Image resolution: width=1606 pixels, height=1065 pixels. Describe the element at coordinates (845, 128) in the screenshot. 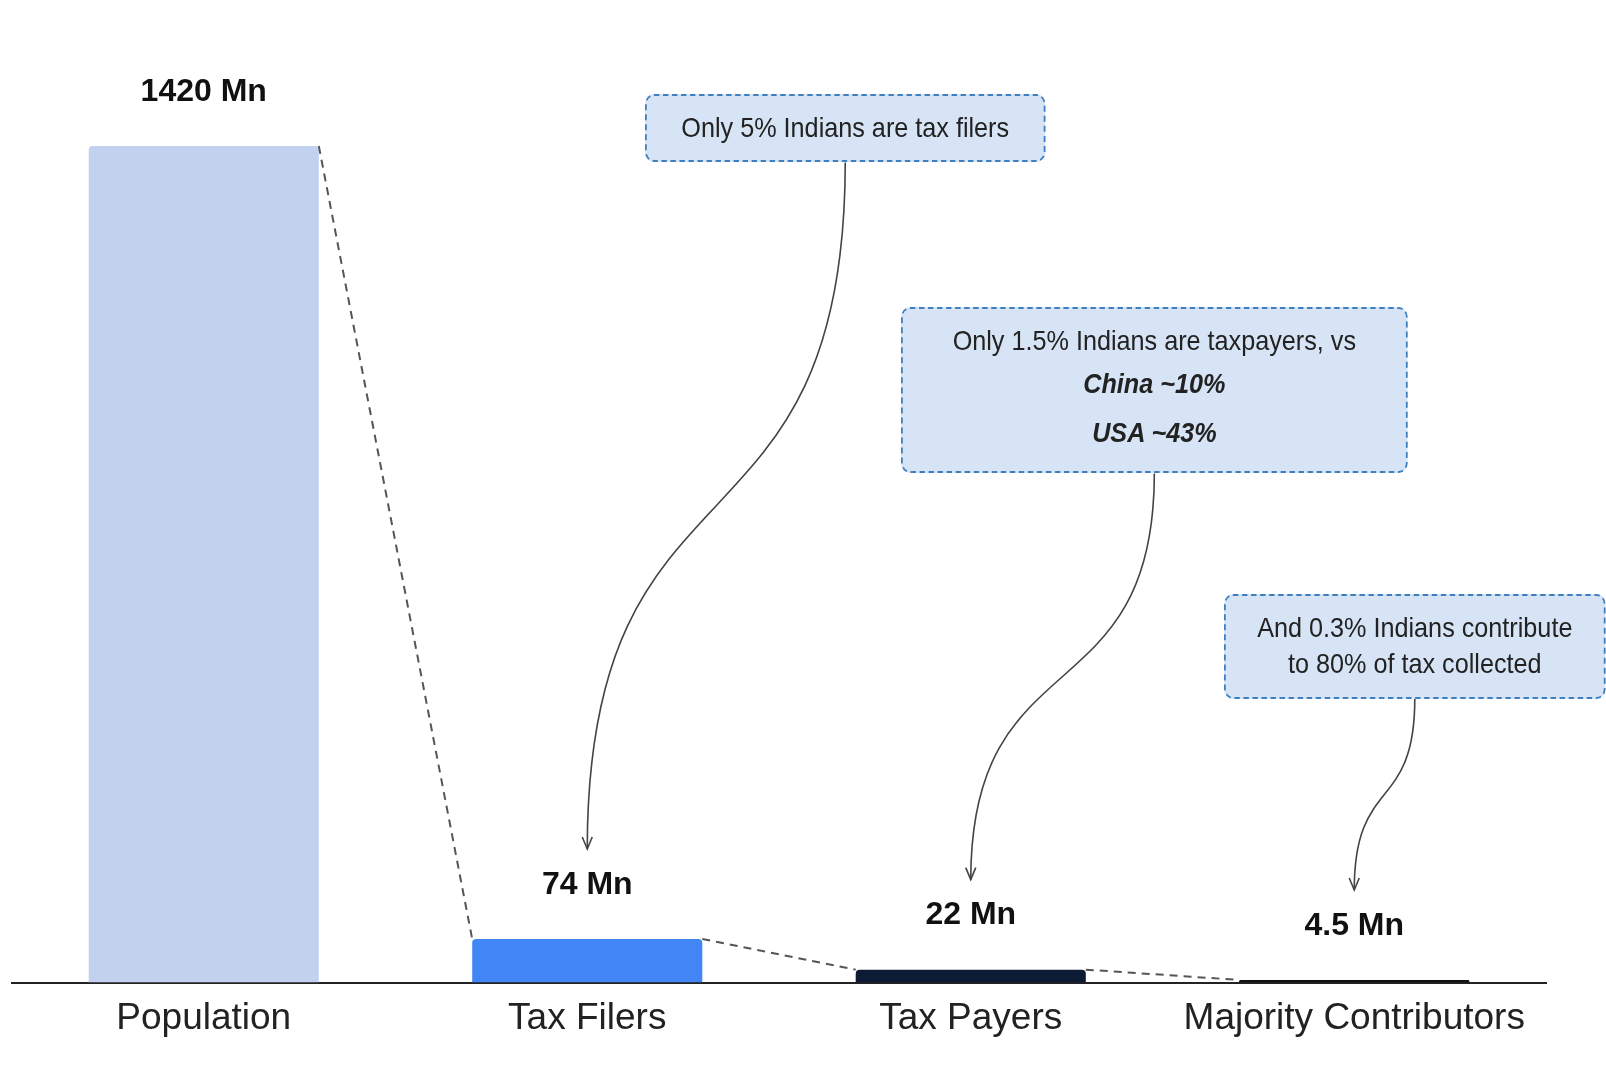

I see `callout-box: Only 5% Indians are tax filers` at that location.